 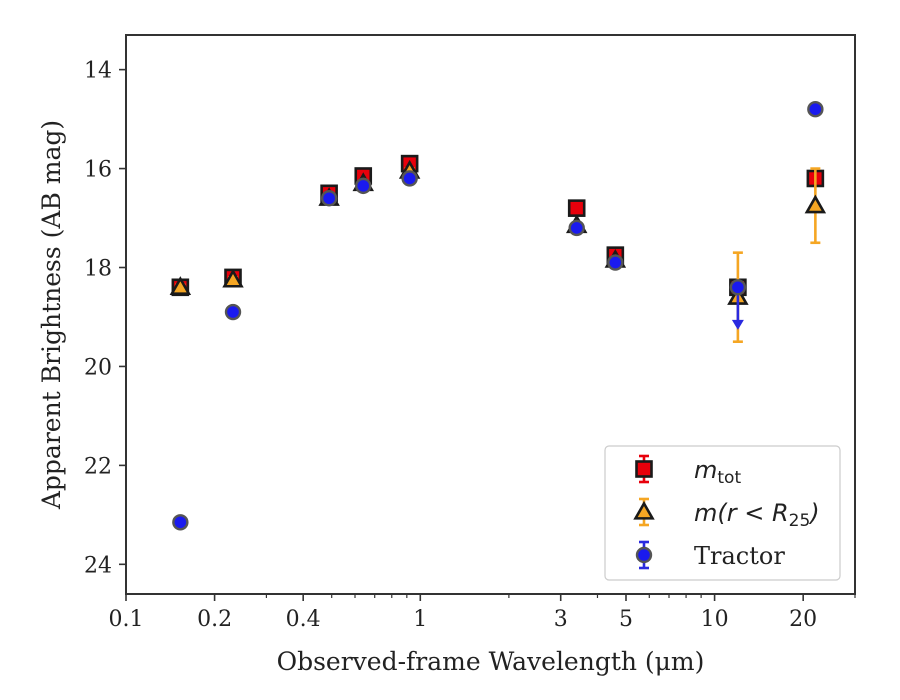 What do you see at coordinates (626, 619) in the screenshot?
I see `x-tick-label-5: 5` at bounding box center [626, 619].